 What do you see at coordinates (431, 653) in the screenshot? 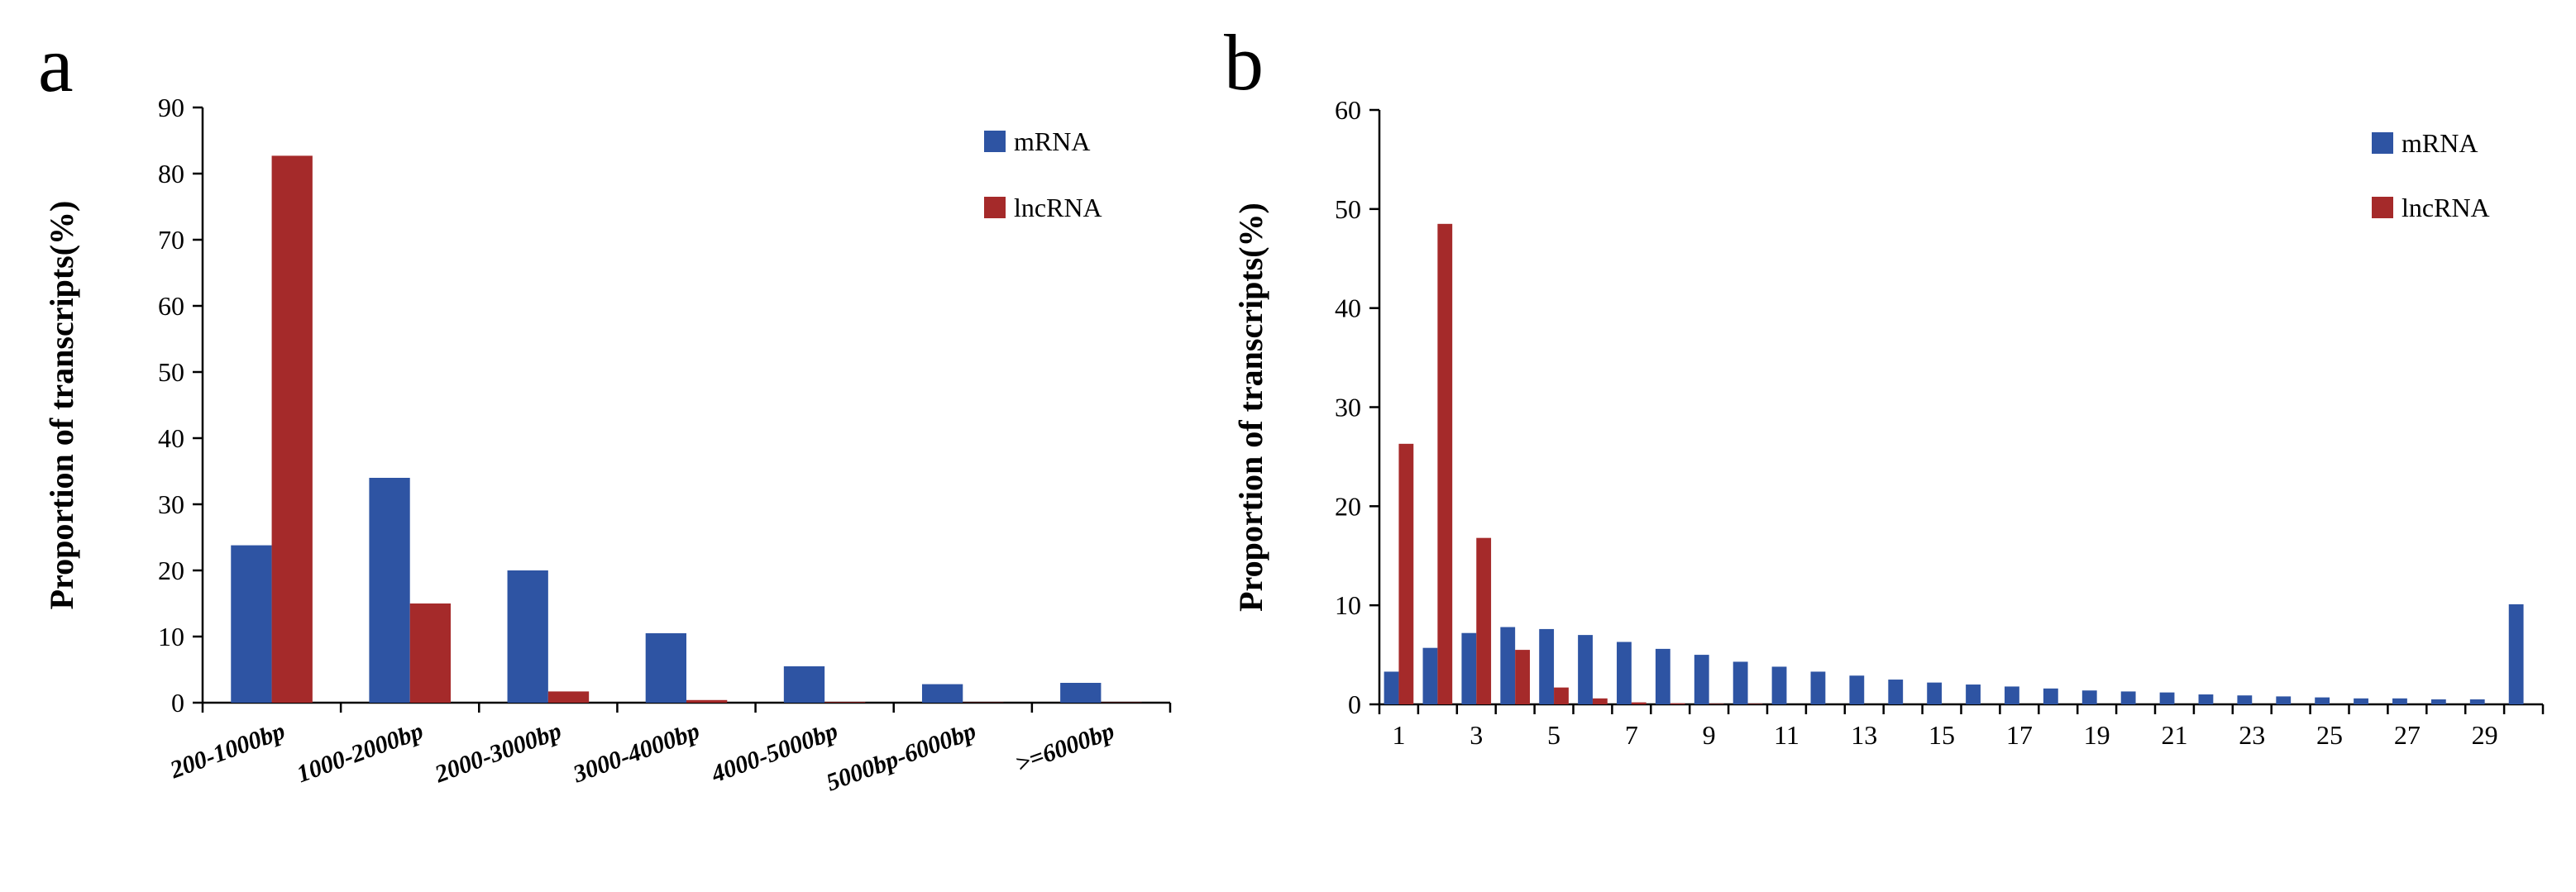
I see `bar-lncrna-1000-2000bp` at bounding box center [431, 653].